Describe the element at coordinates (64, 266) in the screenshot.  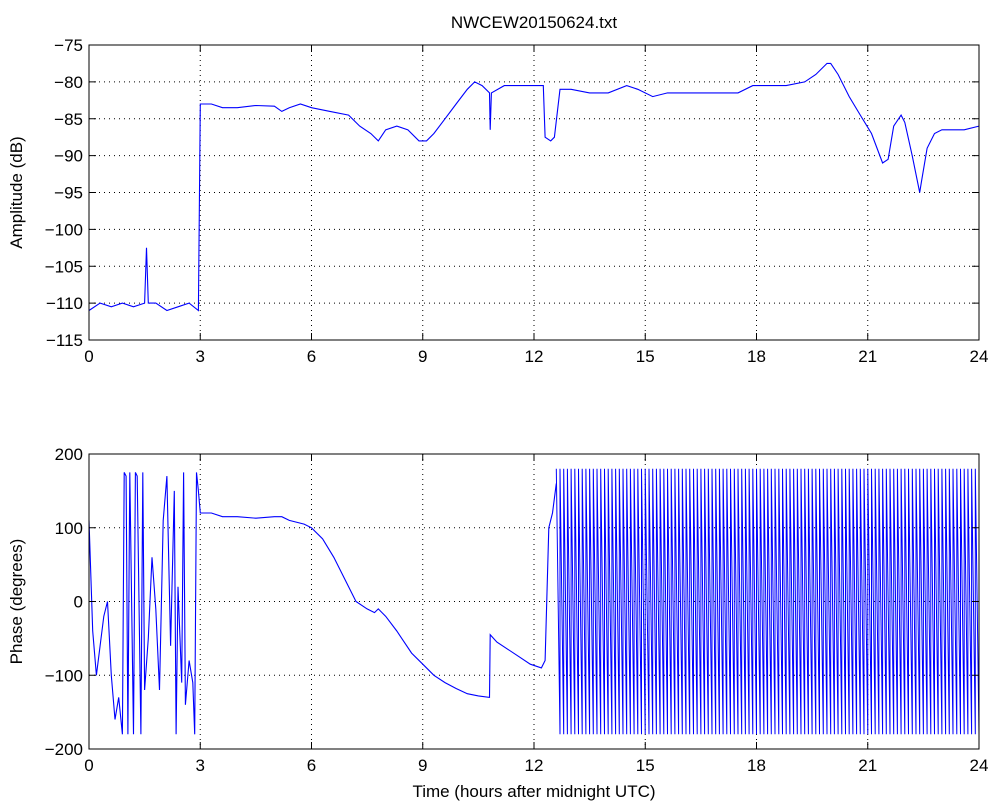
I see `y-tick-label: −105` at that location.